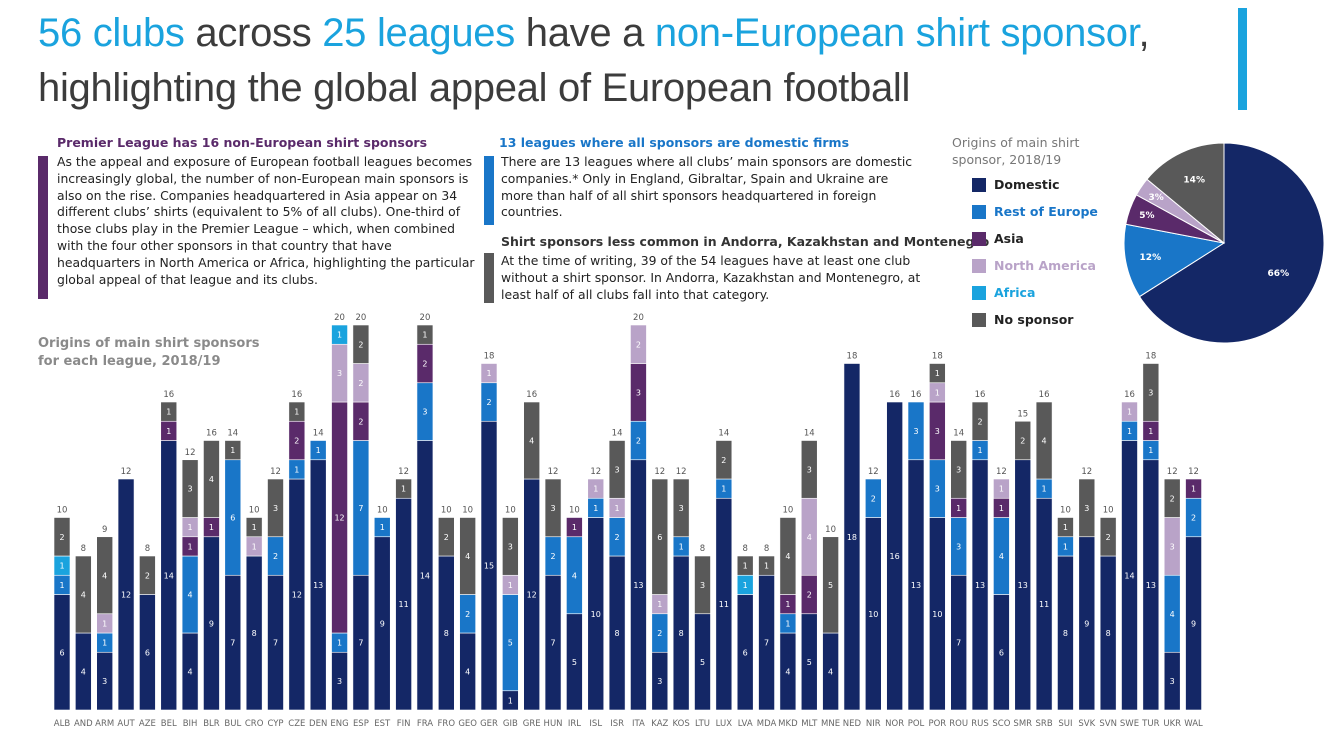 This screenshot has height=733, width=1340. I want to click on headline-highlight-leagues: 25 leagues, so click(418, 33).